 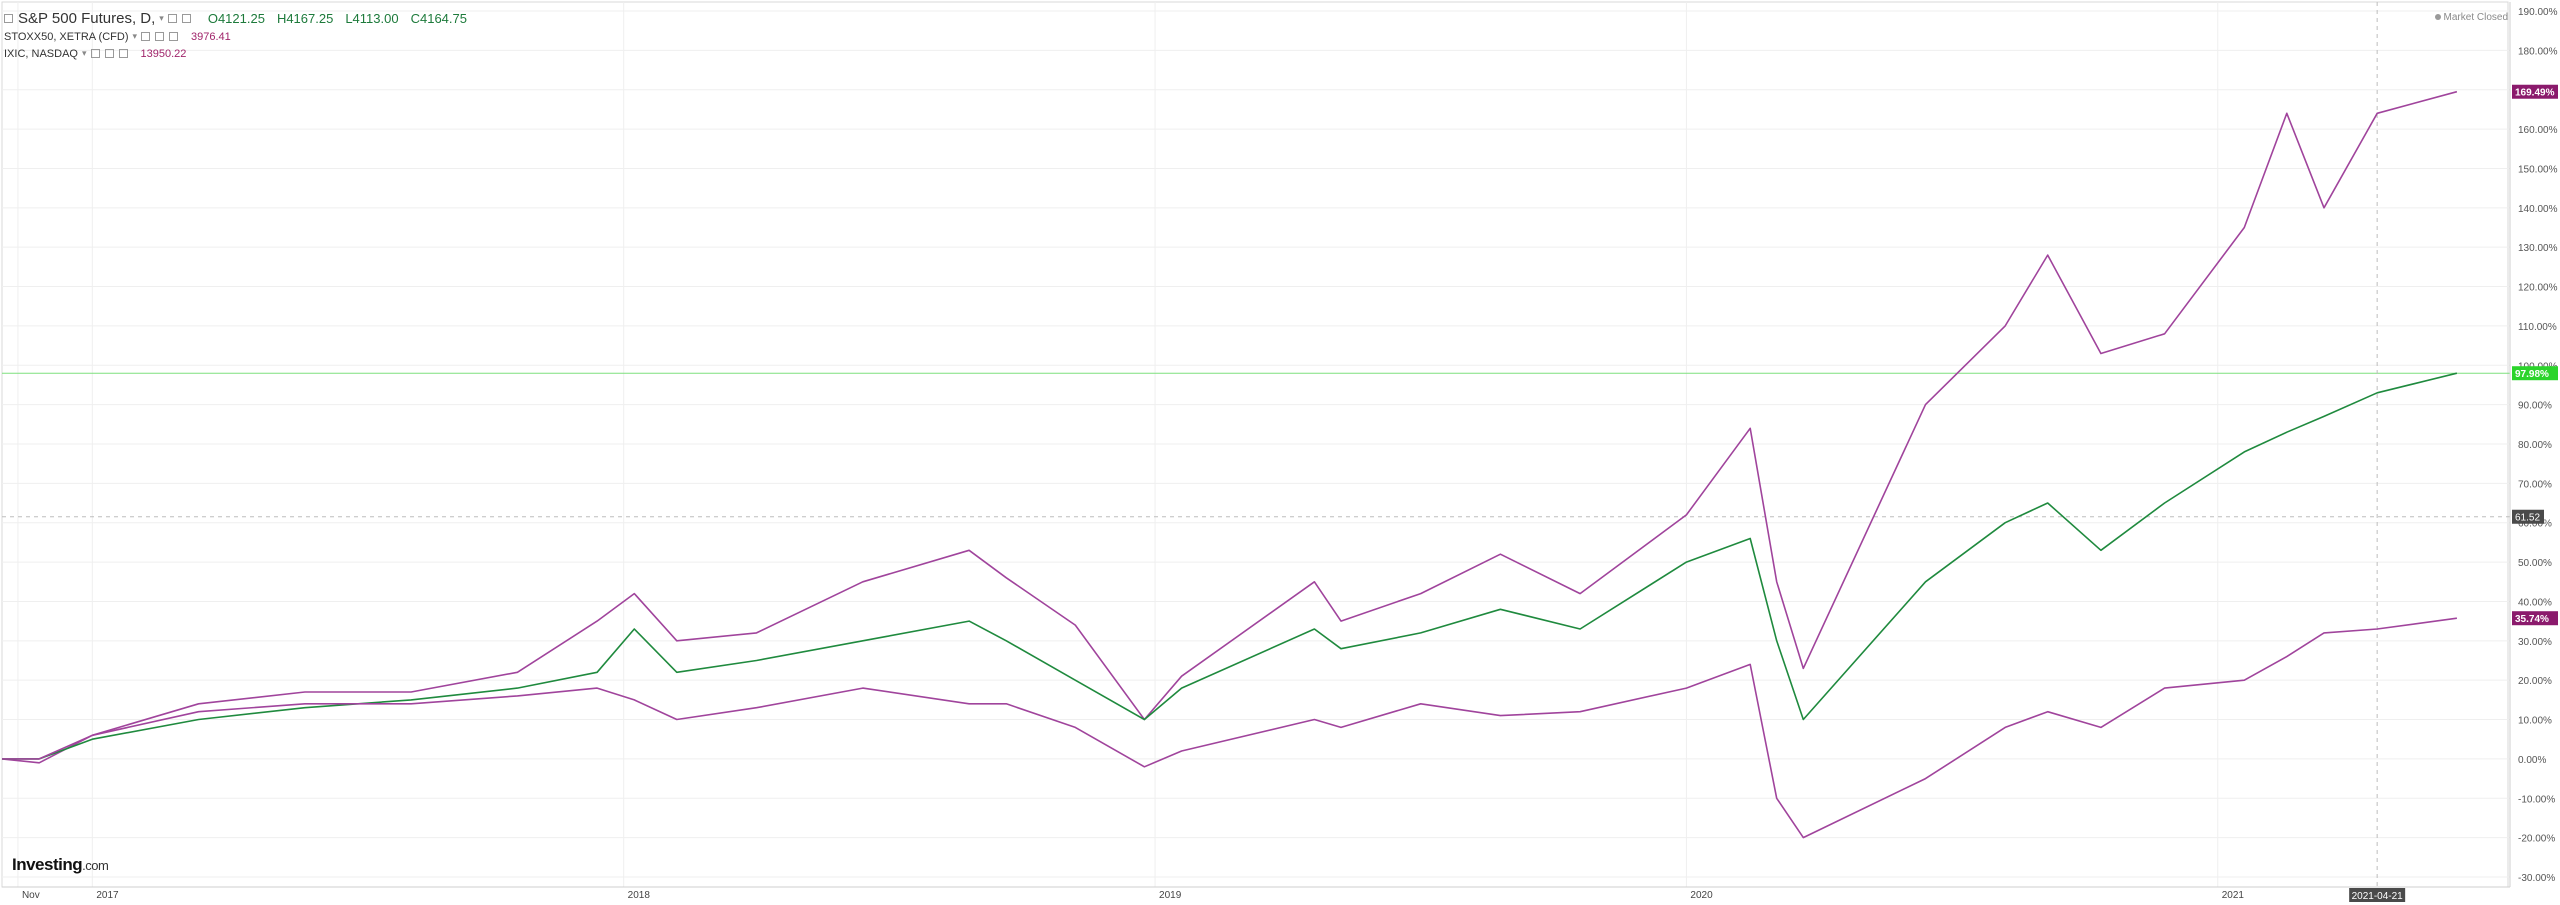 What do you see at coordinates (163, 53) in the screenshot?
I see `series-value: 13950.22` at bounding box center [163, 53].